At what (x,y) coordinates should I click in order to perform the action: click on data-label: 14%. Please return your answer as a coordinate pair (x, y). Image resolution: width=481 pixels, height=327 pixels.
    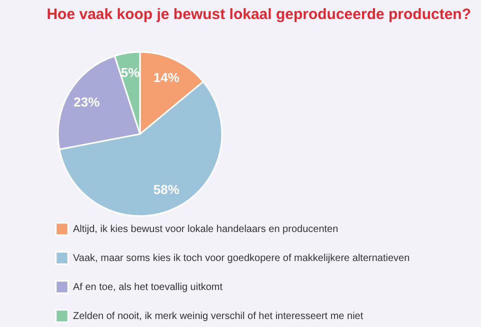
    Looking at the image, I should click on (166, 77).